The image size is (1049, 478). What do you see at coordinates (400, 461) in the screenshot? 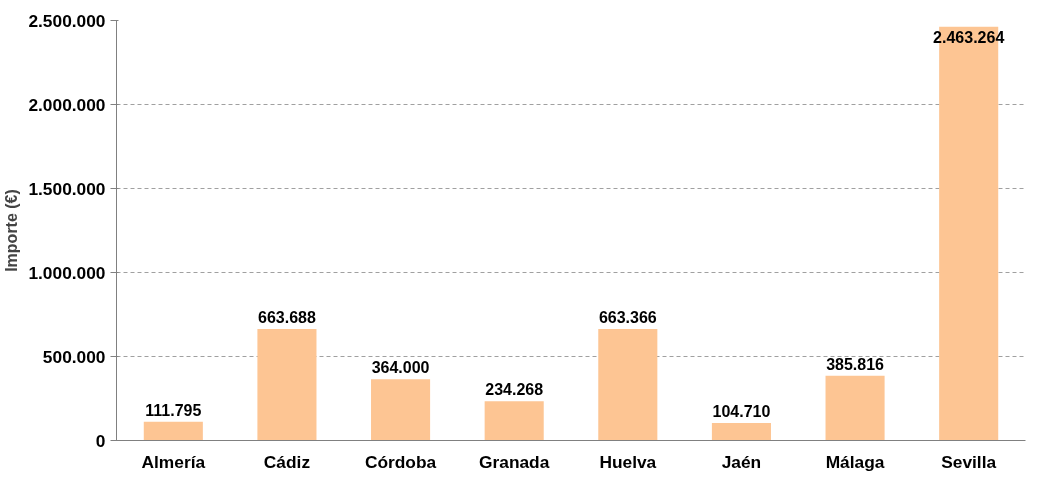
I see `x-tick-label: Córdoba` at bounding box center [400, 461].